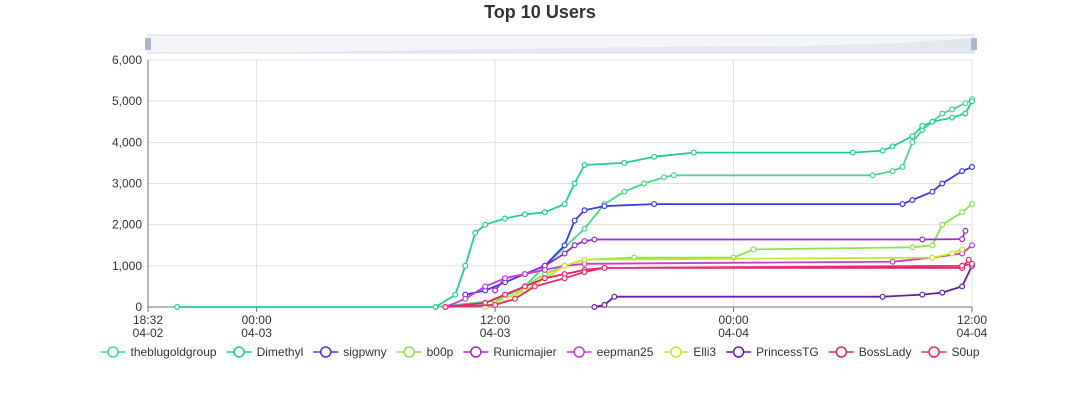 The image size is (1080, 400). I want to click on data-zoom-slider, so click(561, 44).